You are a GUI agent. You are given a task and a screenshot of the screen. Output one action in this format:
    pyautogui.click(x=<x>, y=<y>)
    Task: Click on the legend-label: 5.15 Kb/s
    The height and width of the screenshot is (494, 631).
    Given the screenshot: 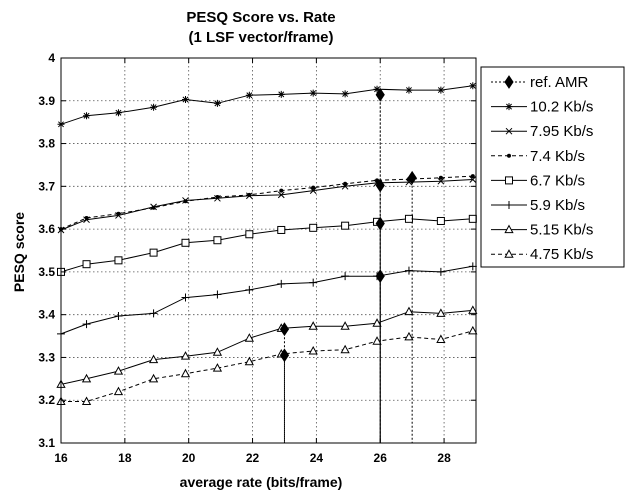 What is the action you would take?
    pyautogui.click(x=561, y=230)
    